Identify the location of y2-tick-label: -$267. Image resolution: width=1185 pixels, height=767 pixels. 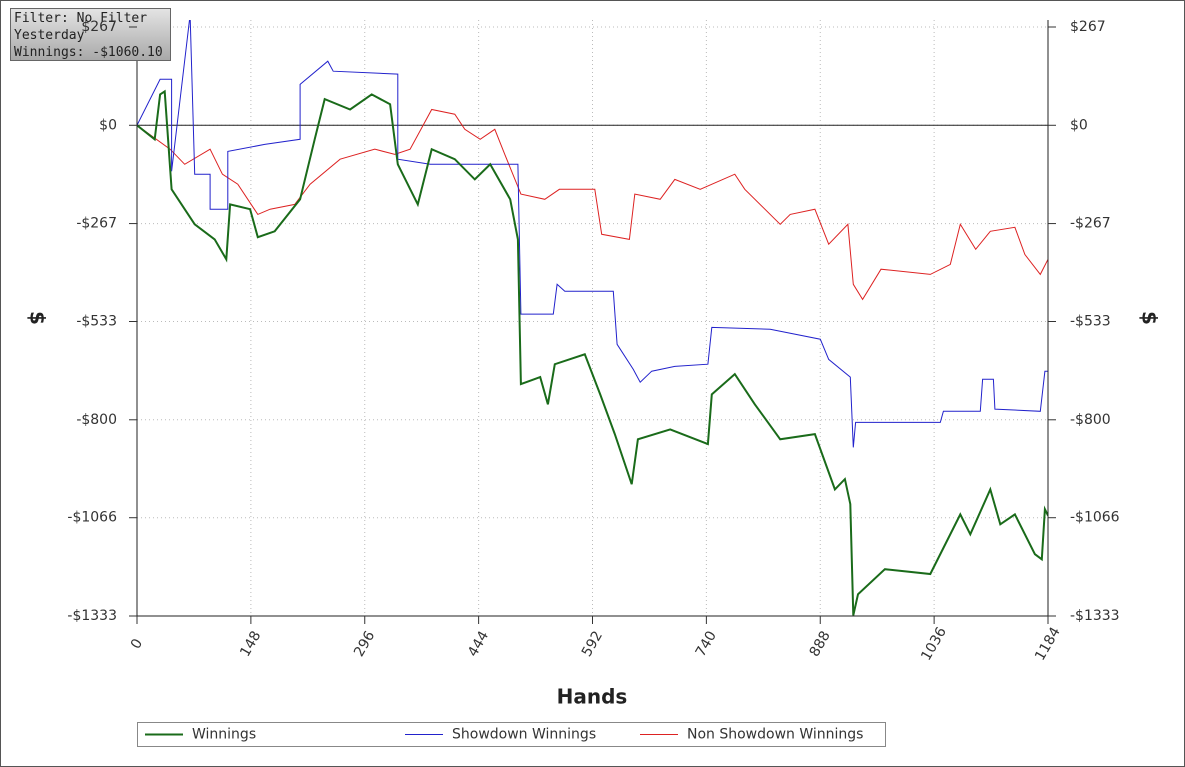
(1090, 224).